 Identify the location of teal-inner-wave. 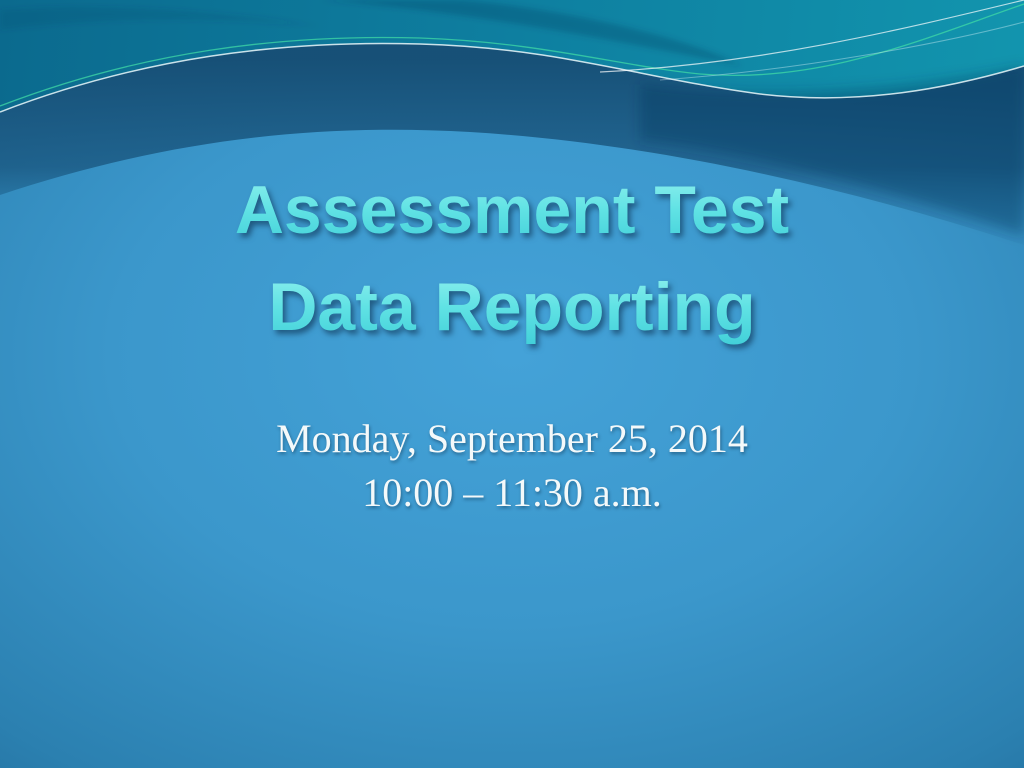
(531, 33).